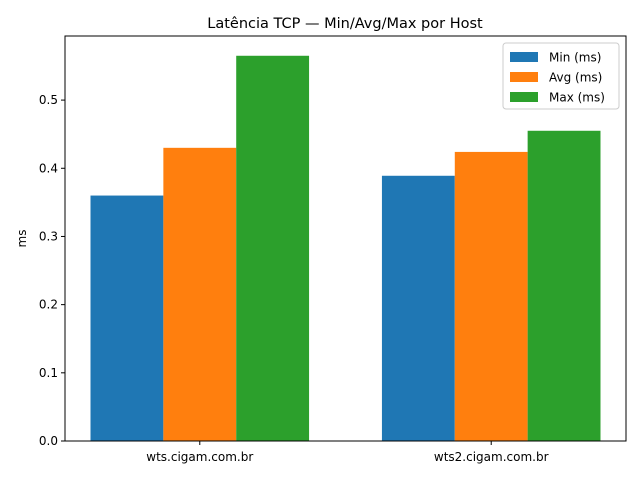 The width and height of the screenshot is (640, 480). I want to click on y-tick-label: 0.3, so click(48, 236).